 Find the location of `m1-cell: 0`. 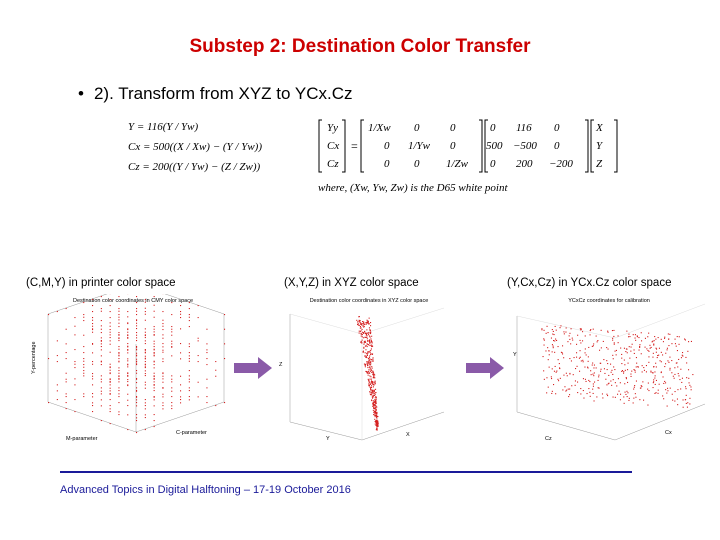

m1-cell: 0 is located at coordinates (387, 146).